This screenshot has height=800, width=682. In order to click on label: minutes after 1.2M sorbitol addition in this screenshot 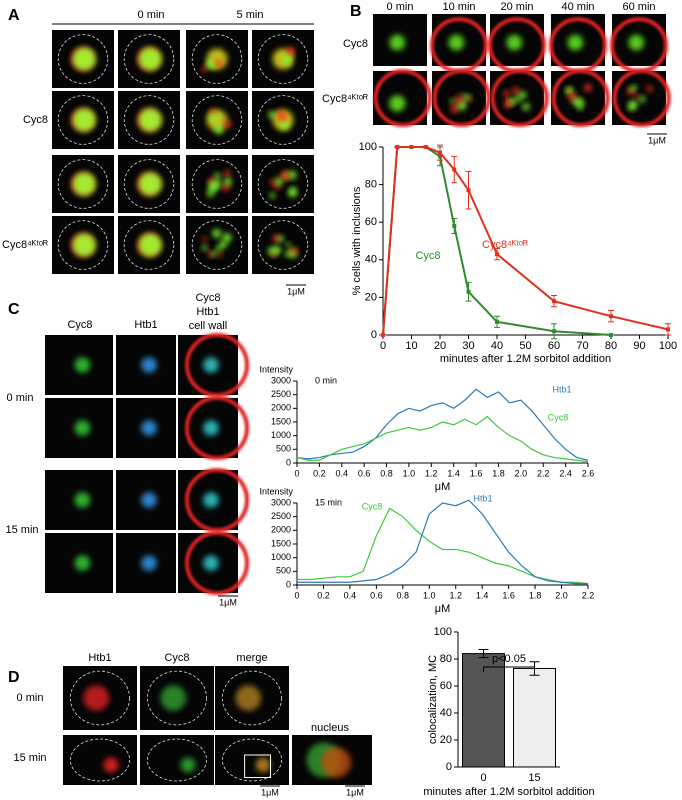, I will do `click(525, 359)`.